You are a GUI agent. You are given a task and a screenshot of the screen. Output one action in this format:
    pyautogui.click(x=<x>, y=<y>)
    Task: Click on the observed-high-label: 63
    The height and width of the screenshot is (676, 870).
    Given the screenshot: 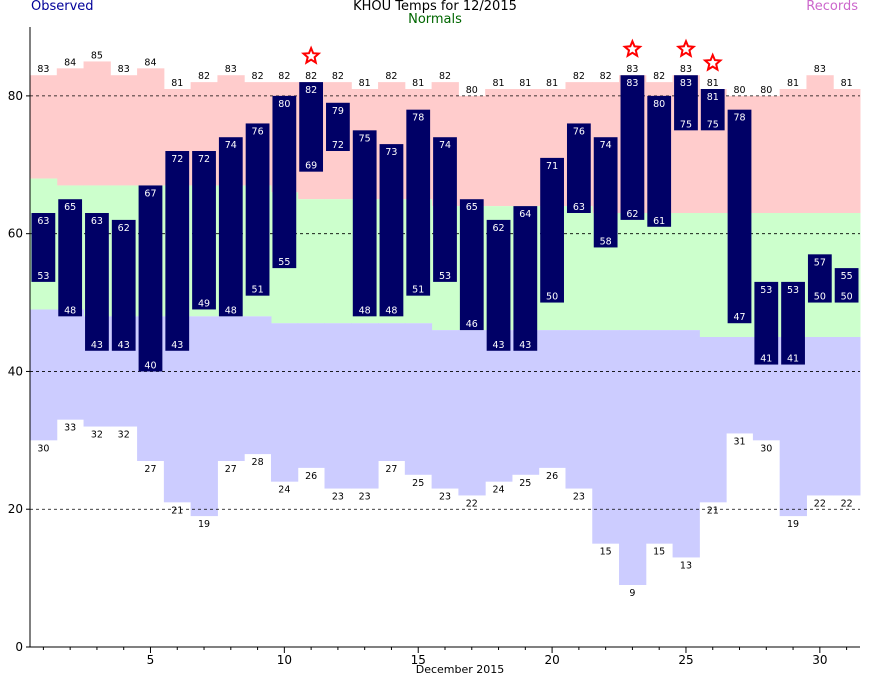 What is the action you would take?
    pyautogui.click(x=43, y=221)
    